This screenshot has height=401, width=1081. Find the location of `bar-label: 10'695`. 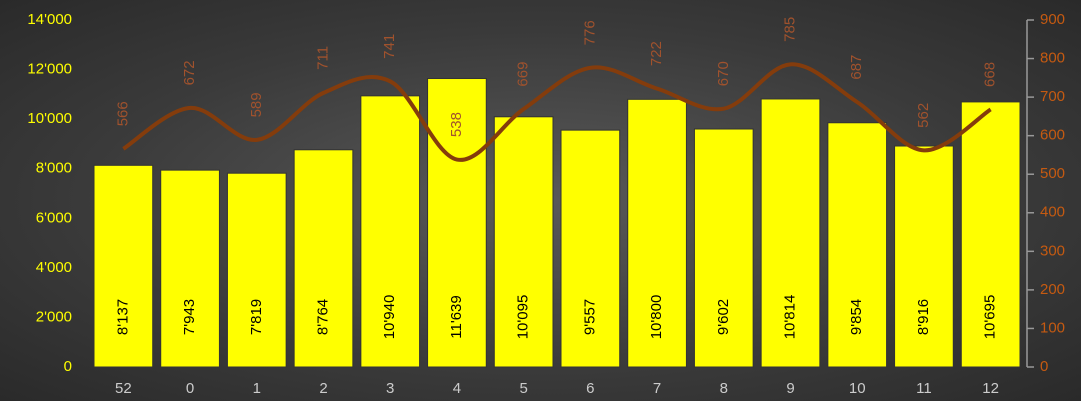

bar-label: 10'695 is located at coordinates (990, 317).